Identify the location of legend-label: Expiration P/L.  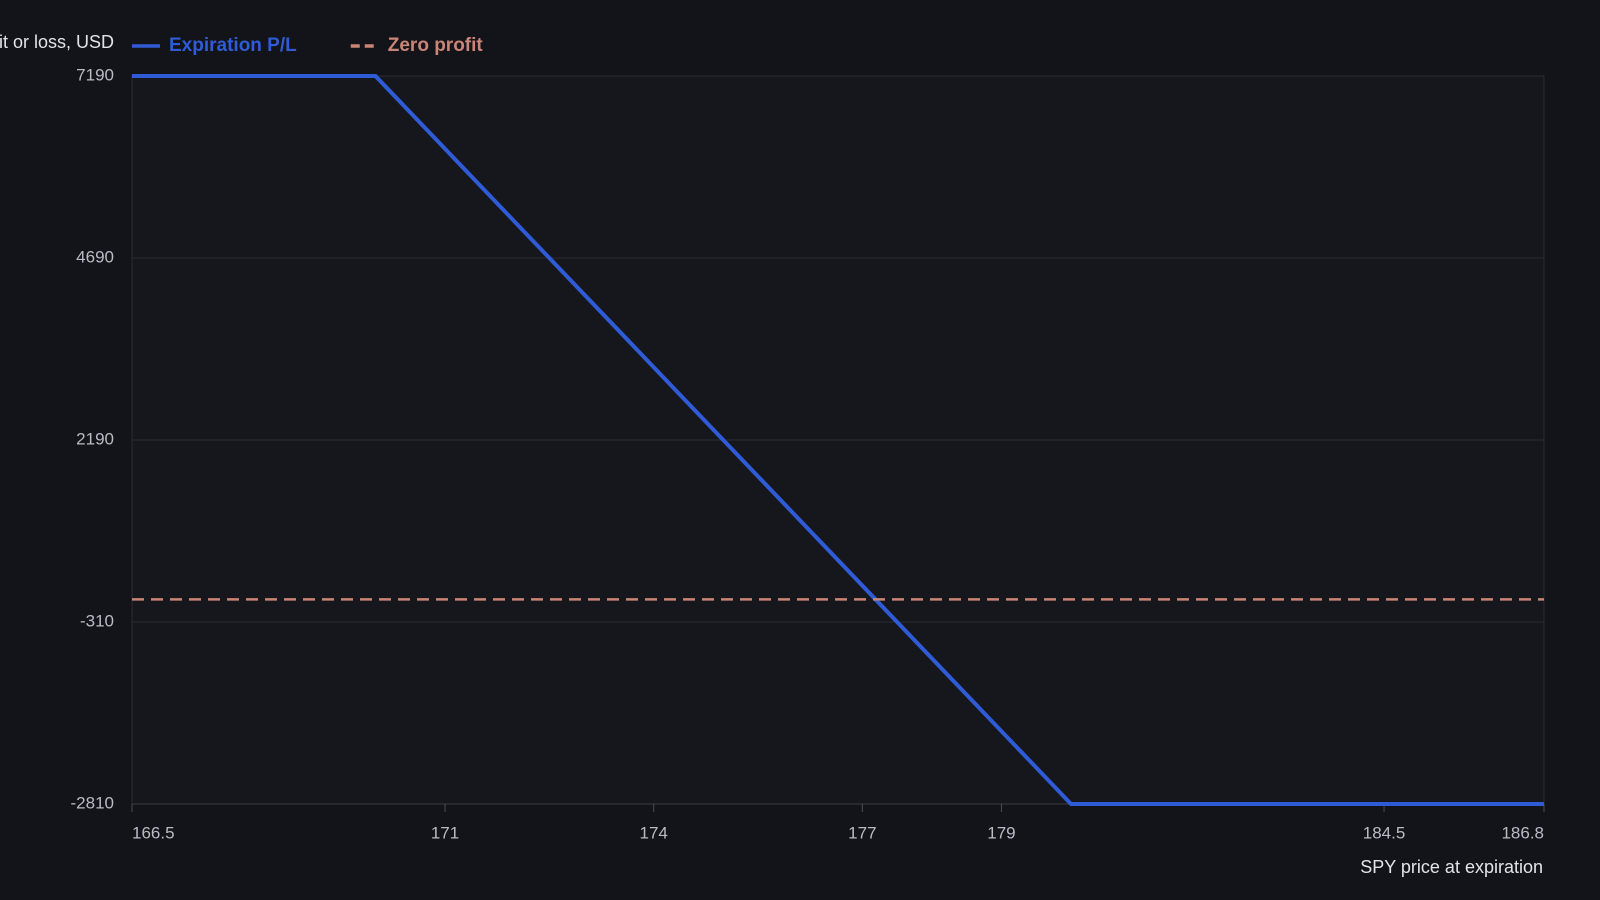
(233, 45).